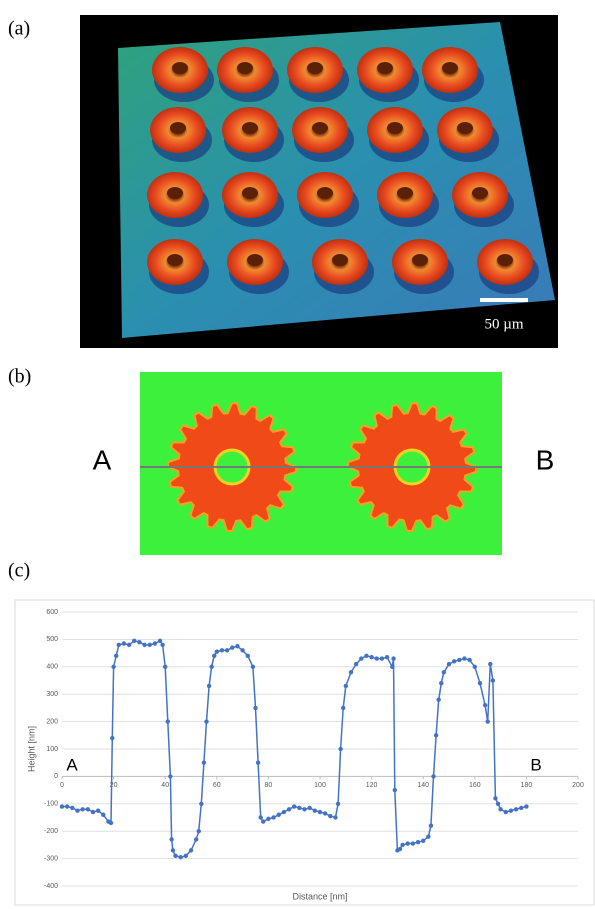  I want to click on x-tick-label: 120, so click(372, 785).